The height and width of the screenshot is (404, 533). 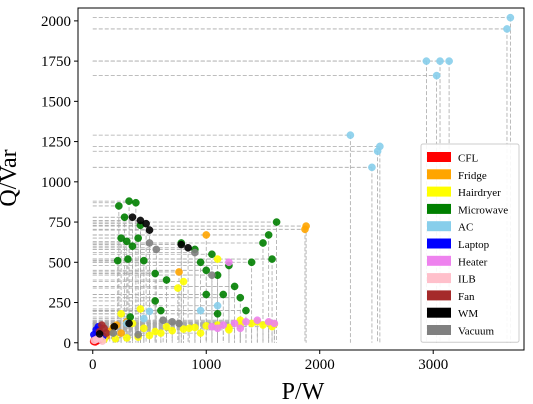 What do you see at coordinates (11, 177) in the screenshot?
I see `y-axis-label: Q/Var` at bounding box center [11, 177].